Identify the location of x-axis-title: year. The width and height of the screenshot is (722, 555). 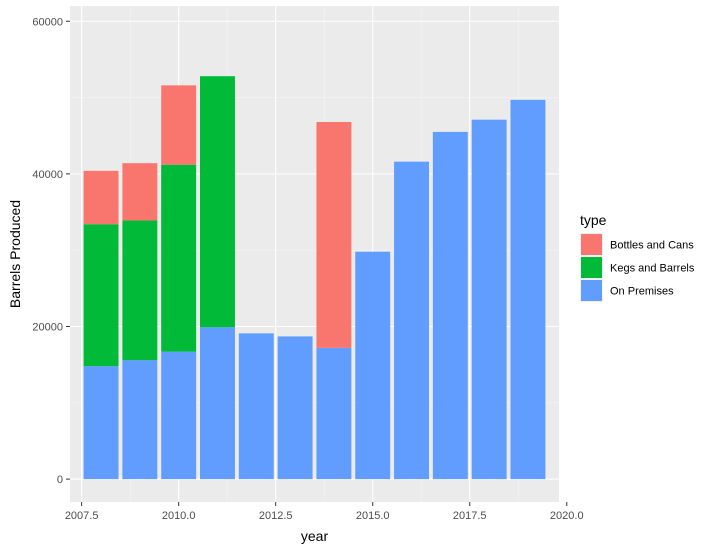
(315, 536).